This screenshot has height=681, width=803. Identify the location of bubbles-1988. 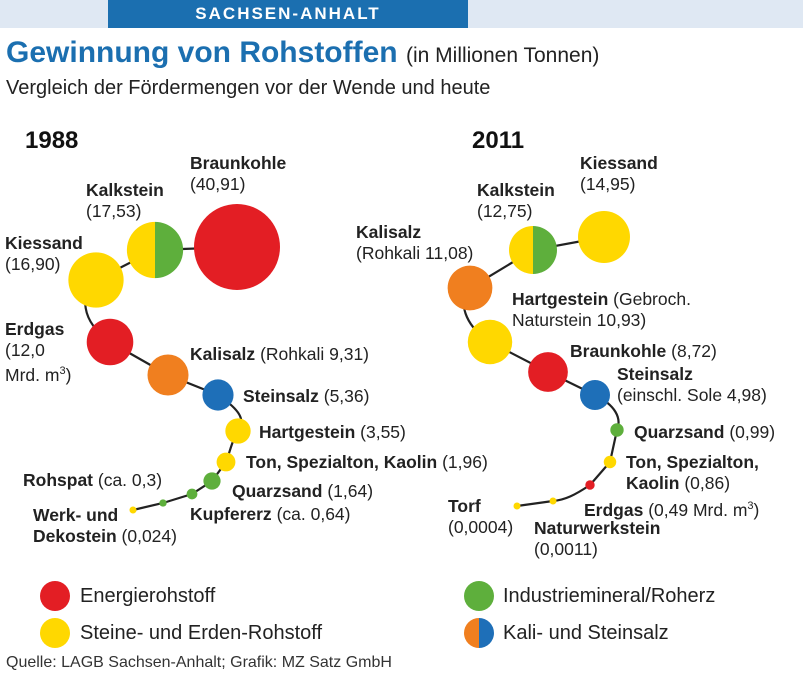
(174, 359).